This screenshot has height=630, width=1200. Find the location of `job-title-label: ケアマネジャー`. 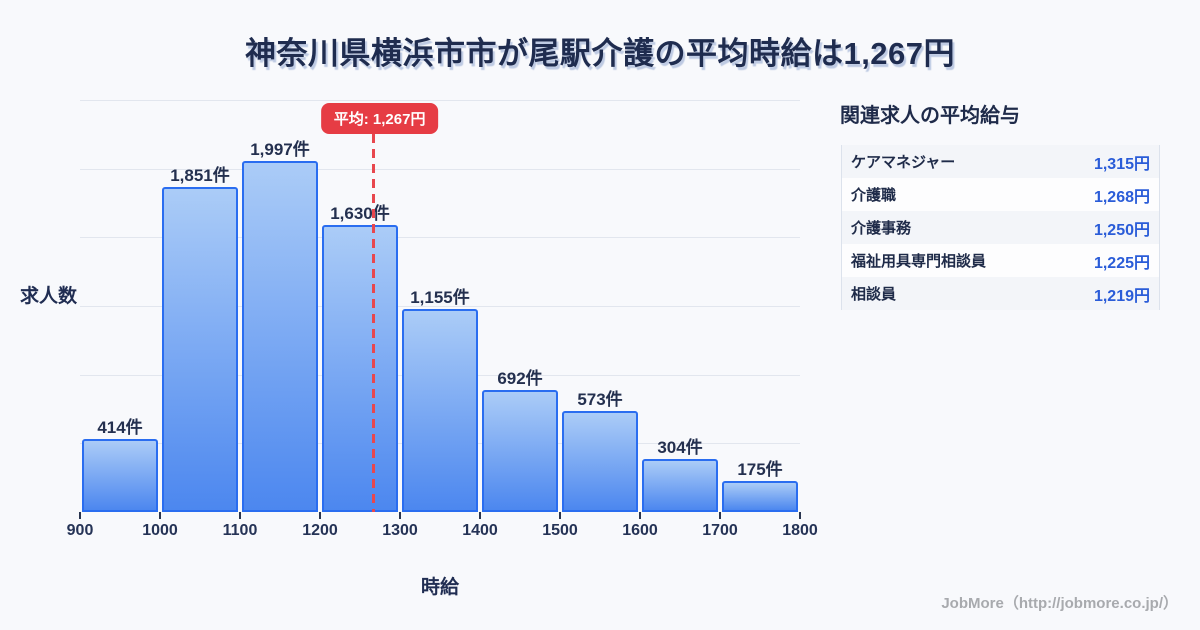

job-title-label: ケアマネジャー is located at coordinates (903, 162).